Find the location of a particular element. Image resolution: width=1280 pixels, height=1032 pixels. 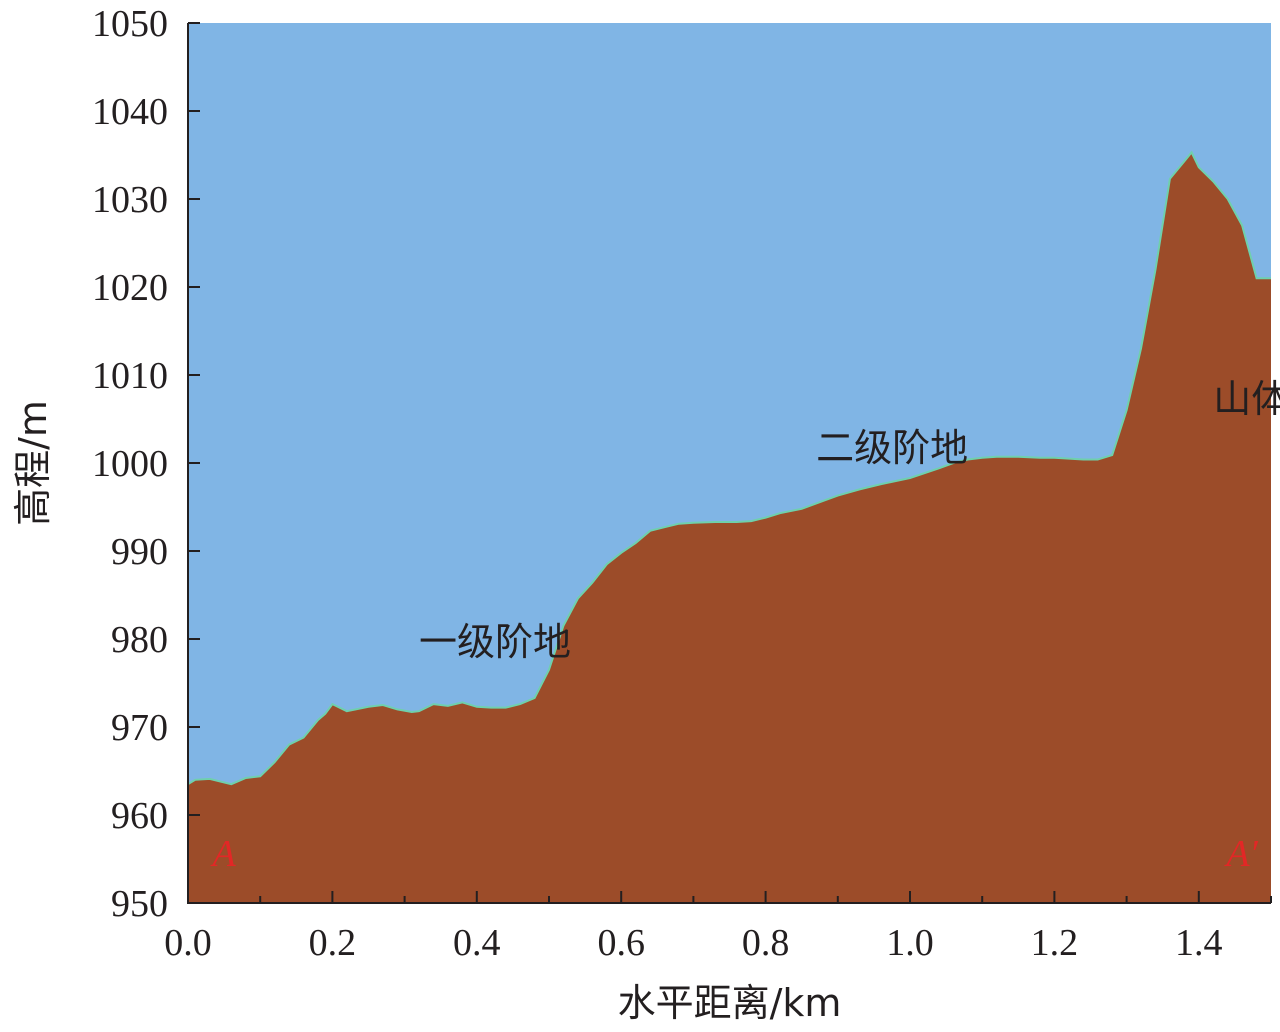

y-tick-label: 1030 is located at coordinates (130, 200).